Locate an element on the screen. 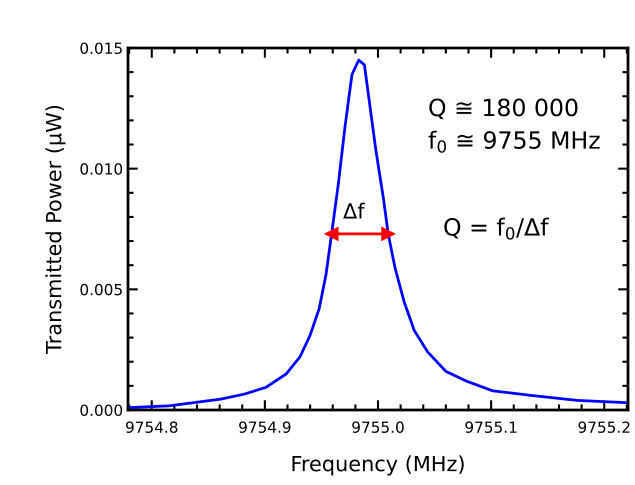 The width and height of the screenshot is (635, 485). annotation: Q ≅ 180 000 is located at coordinates (503, 109).